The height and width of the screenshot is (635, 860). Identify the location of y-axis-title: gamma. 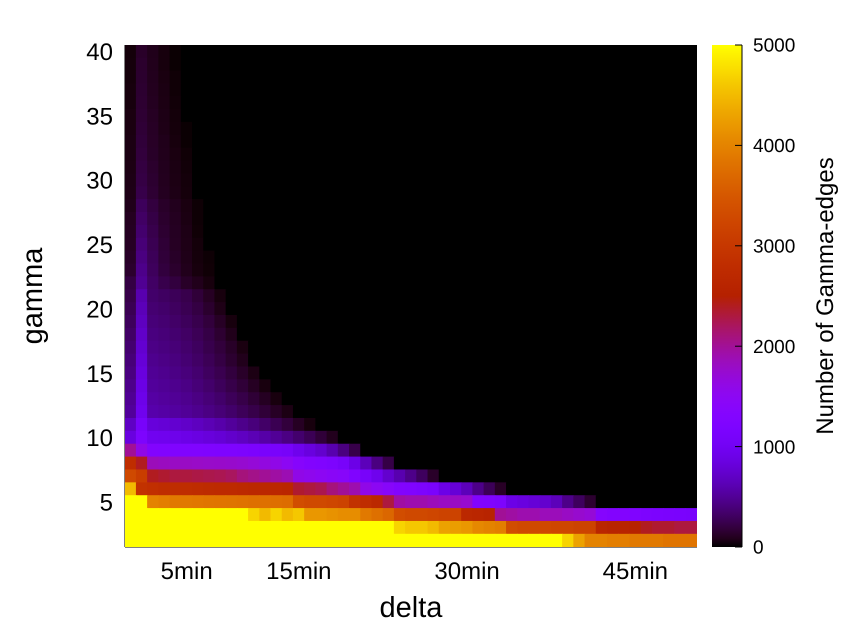
(33, 295).